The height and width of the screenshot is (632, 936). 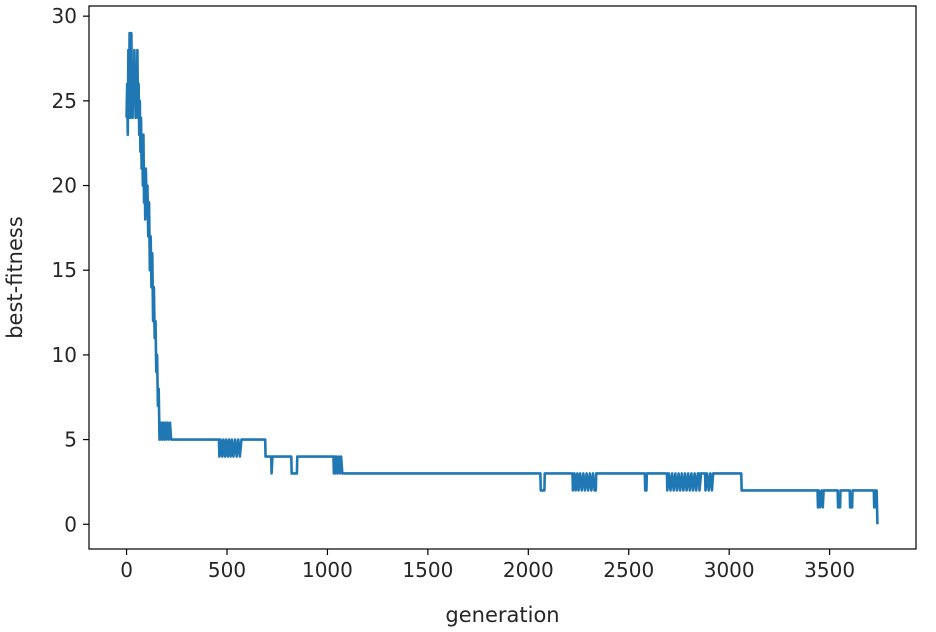 What do you see at coordinates (327, 570) in the screenshot?
I see `x-tick-label: 1000` at bounding box center [327, 570].